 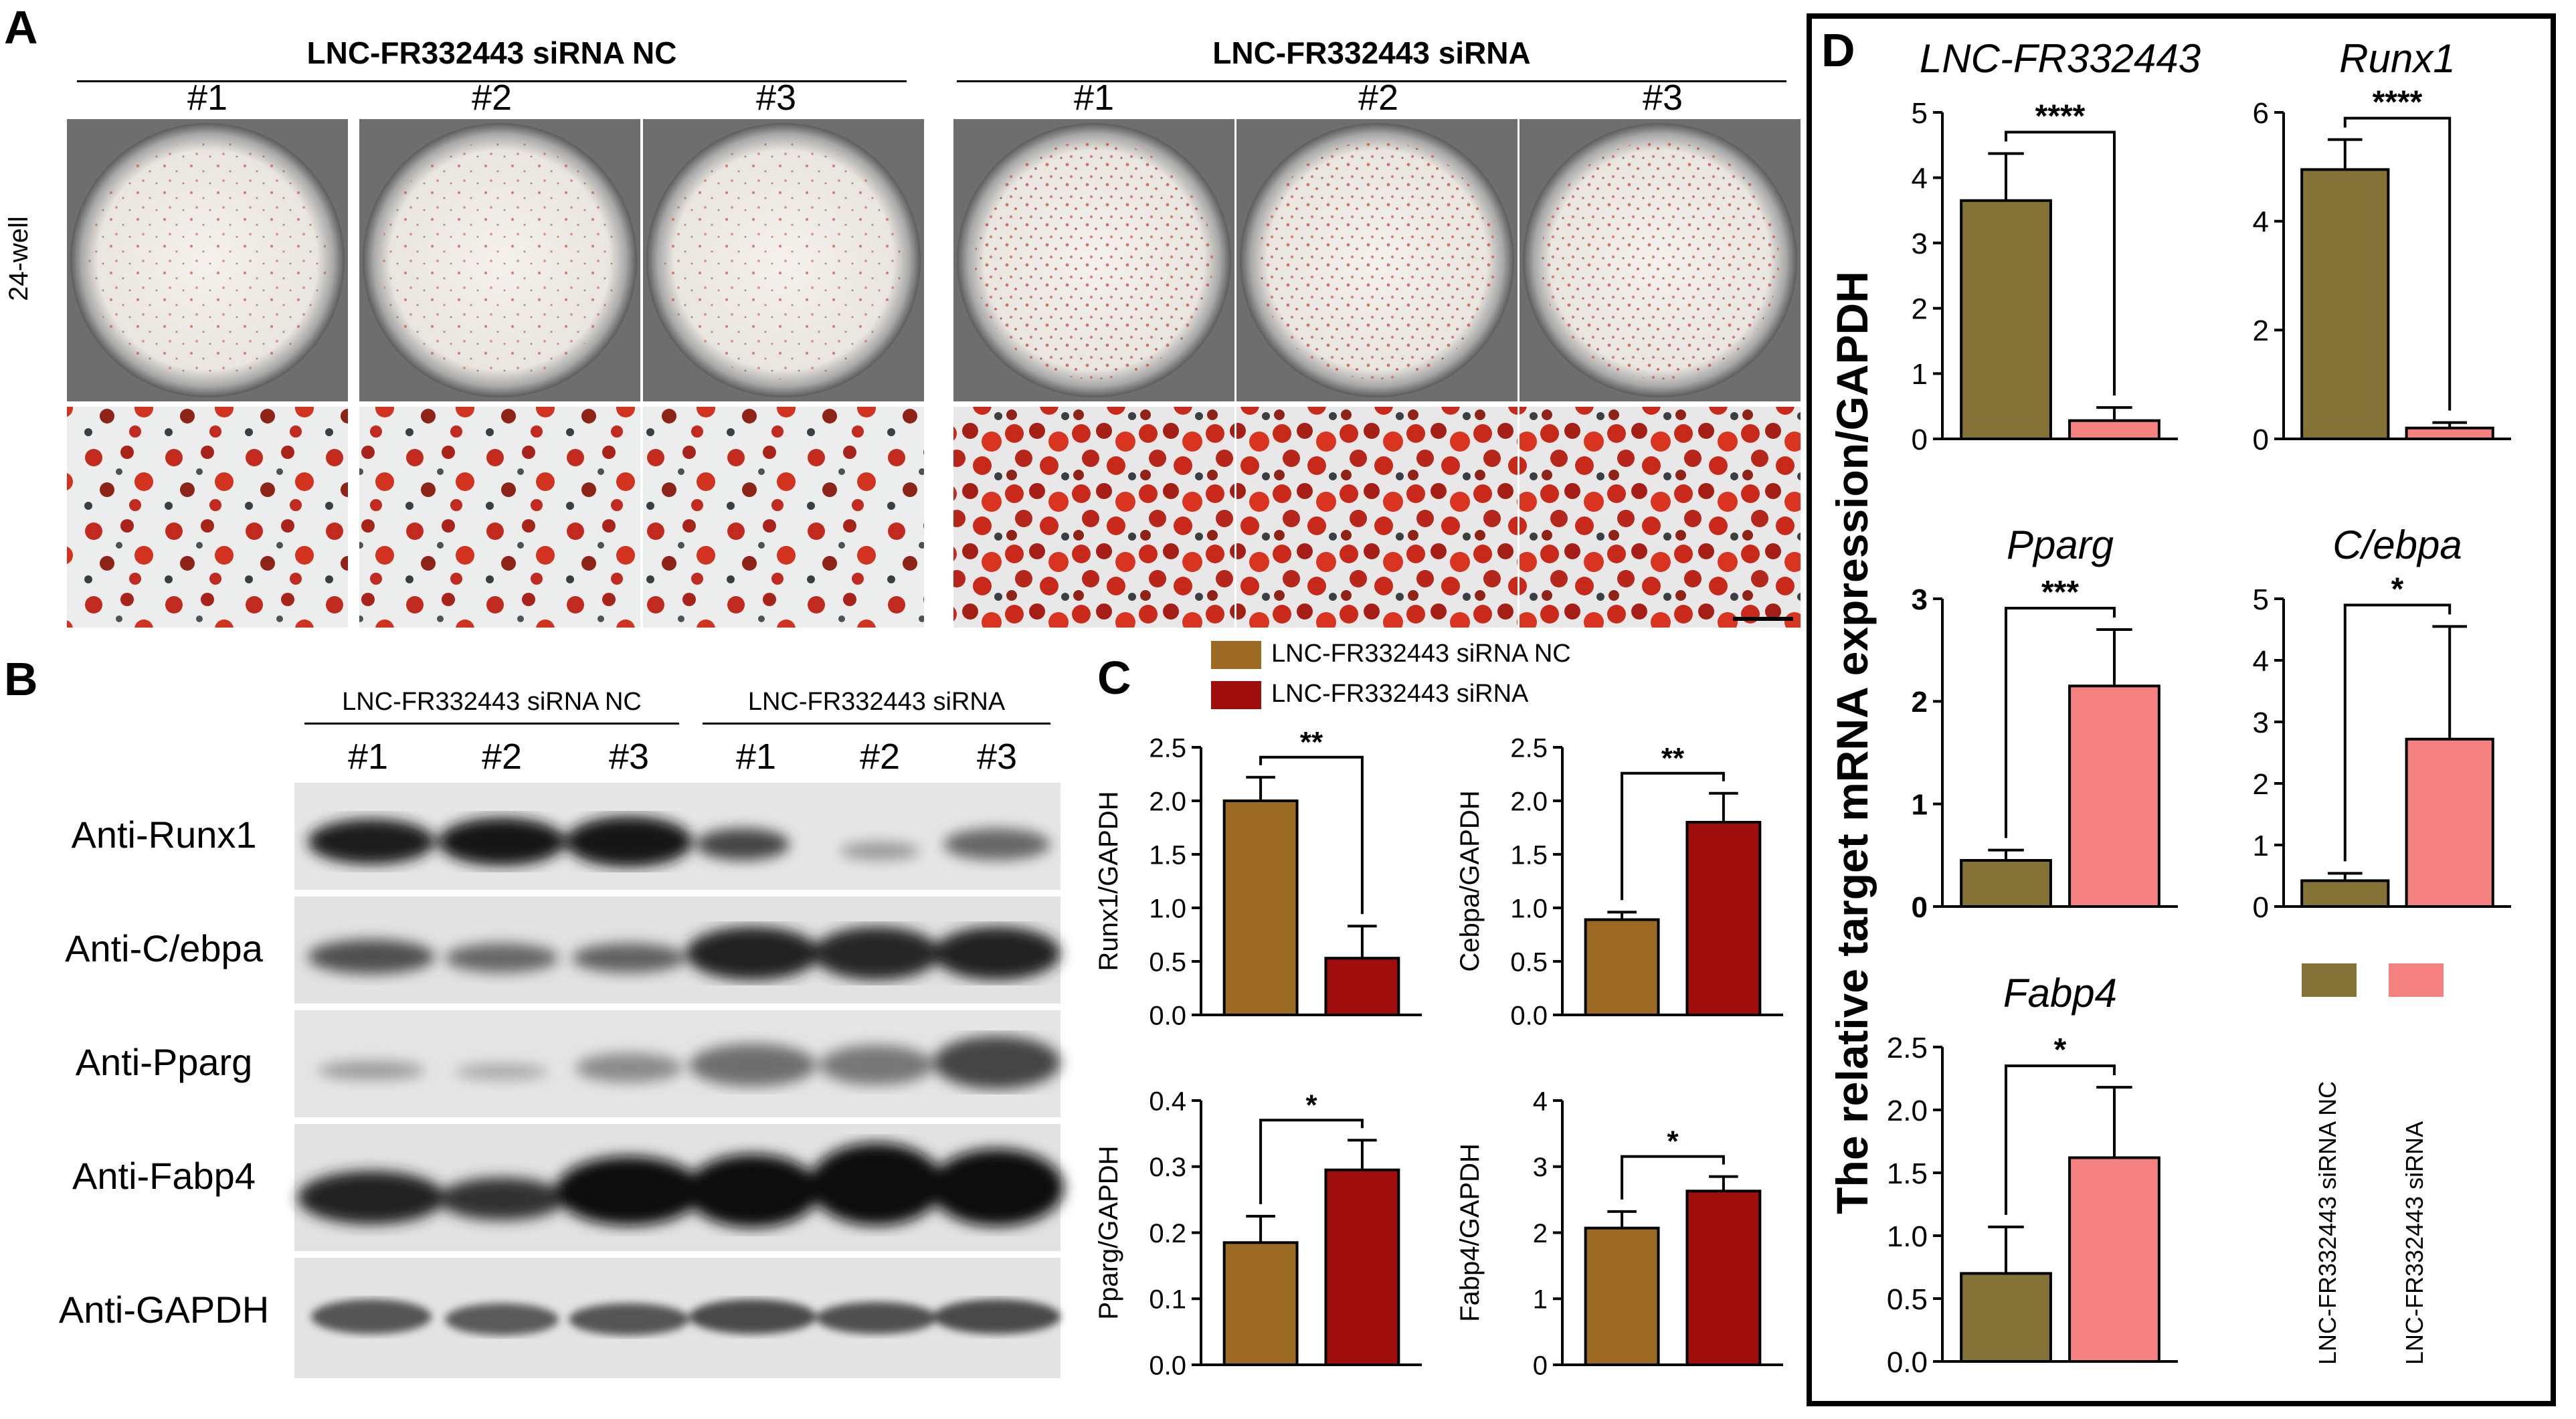 I want to click on y-tick-label: 0.2, so click(x=1167, y=1233).